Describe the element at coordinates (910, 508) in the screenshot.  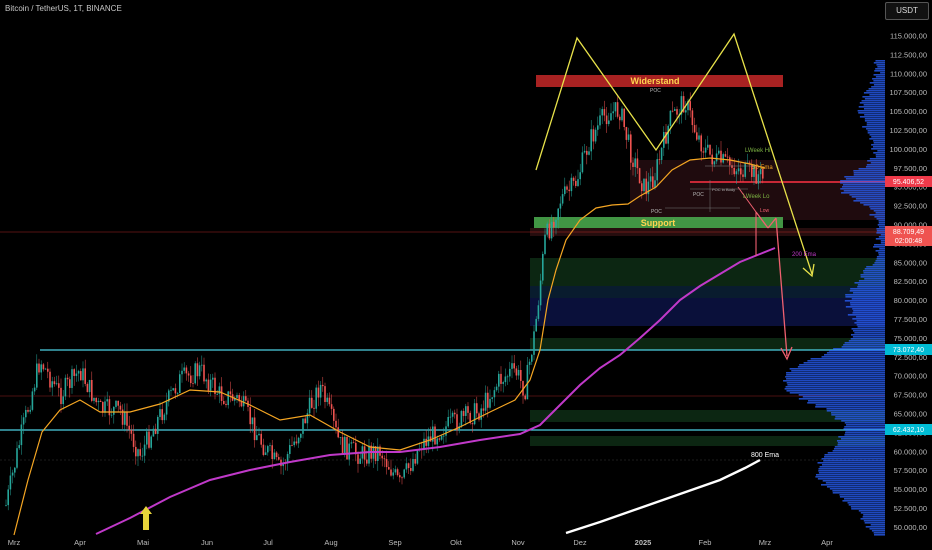
I see `y-tick-label: 52.500,00` at that location.